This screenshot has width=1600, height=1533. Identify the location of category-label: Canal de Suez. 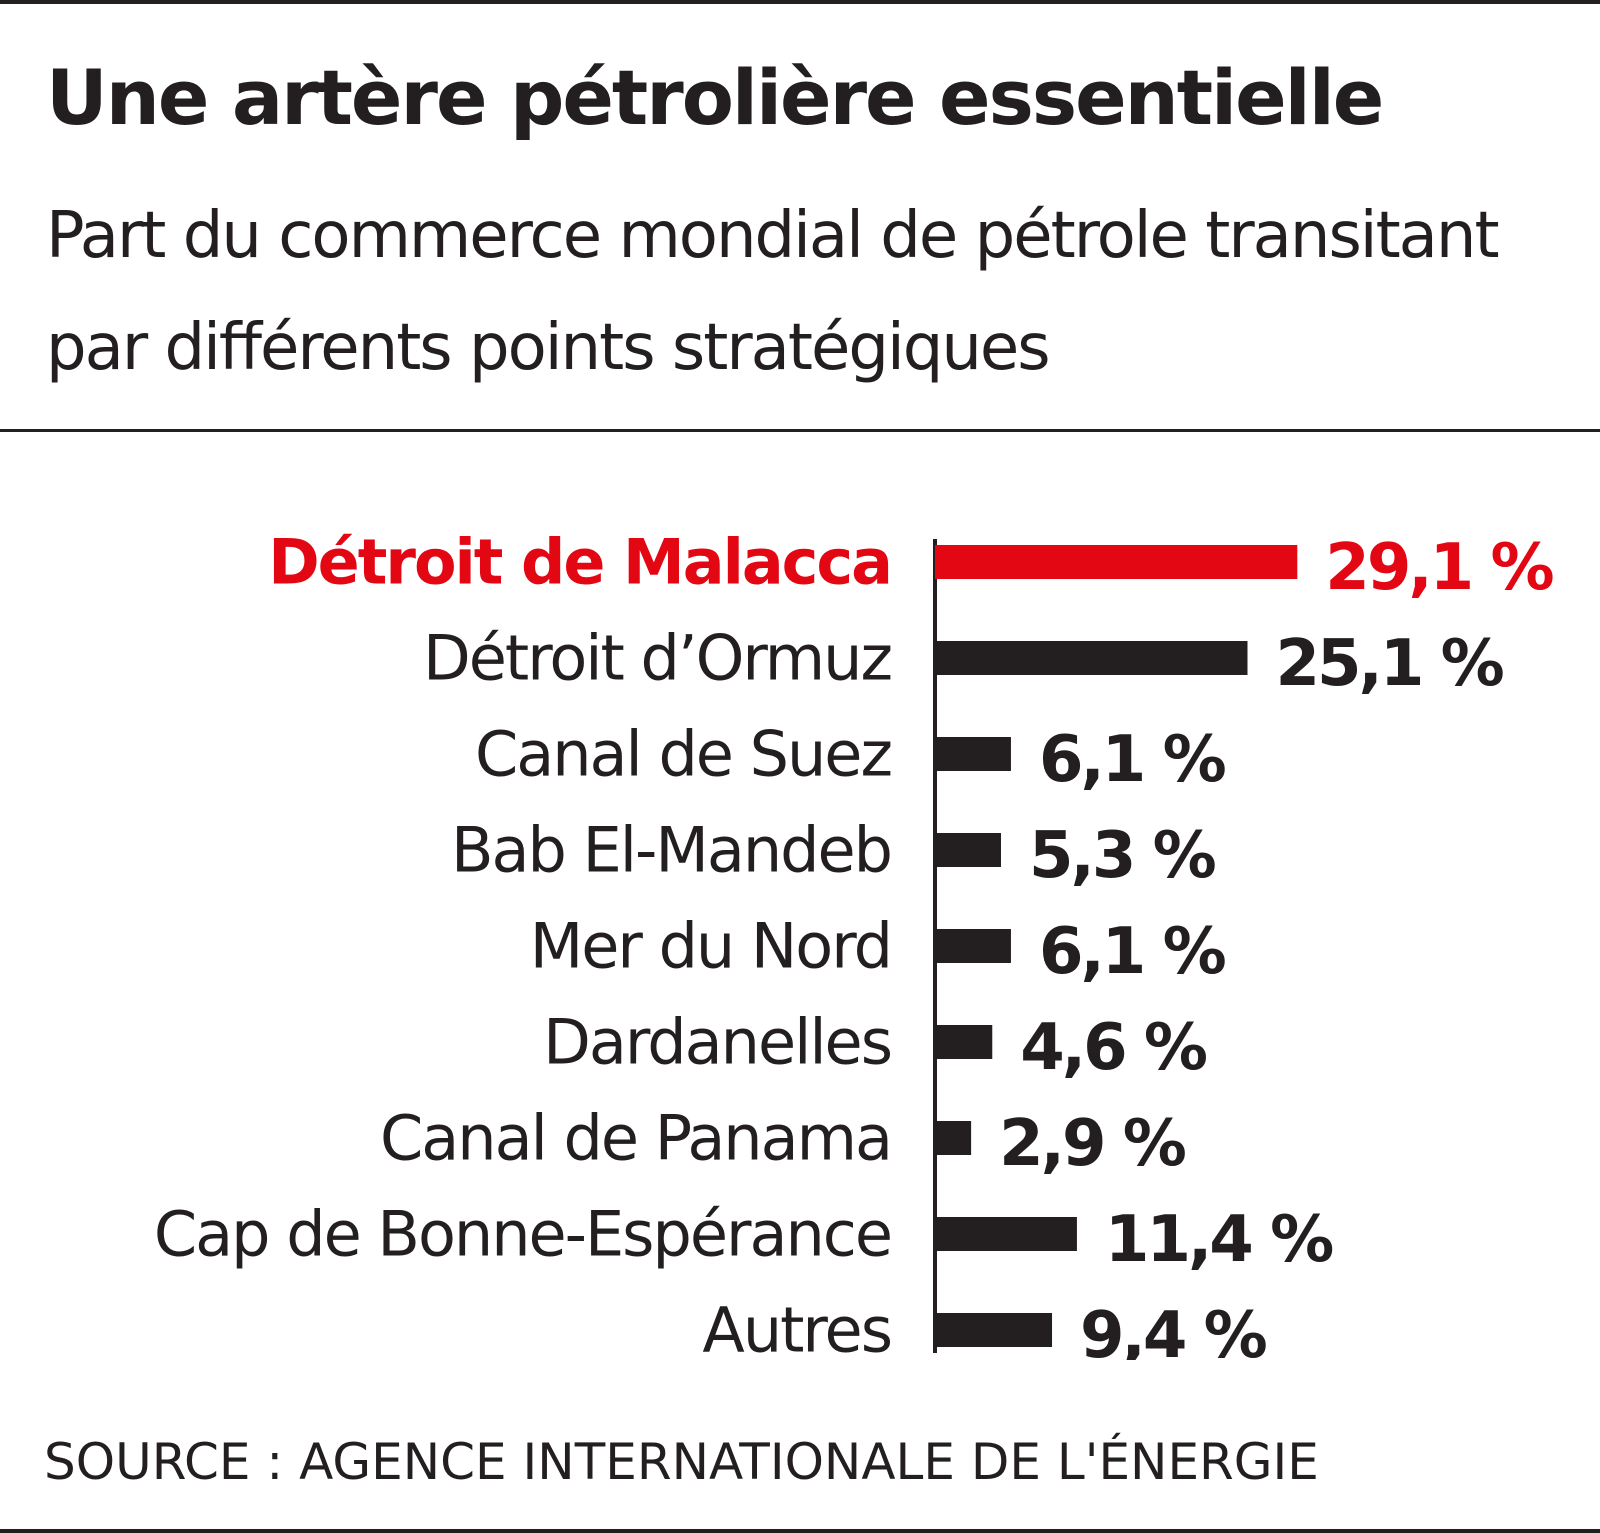
(683, 754).